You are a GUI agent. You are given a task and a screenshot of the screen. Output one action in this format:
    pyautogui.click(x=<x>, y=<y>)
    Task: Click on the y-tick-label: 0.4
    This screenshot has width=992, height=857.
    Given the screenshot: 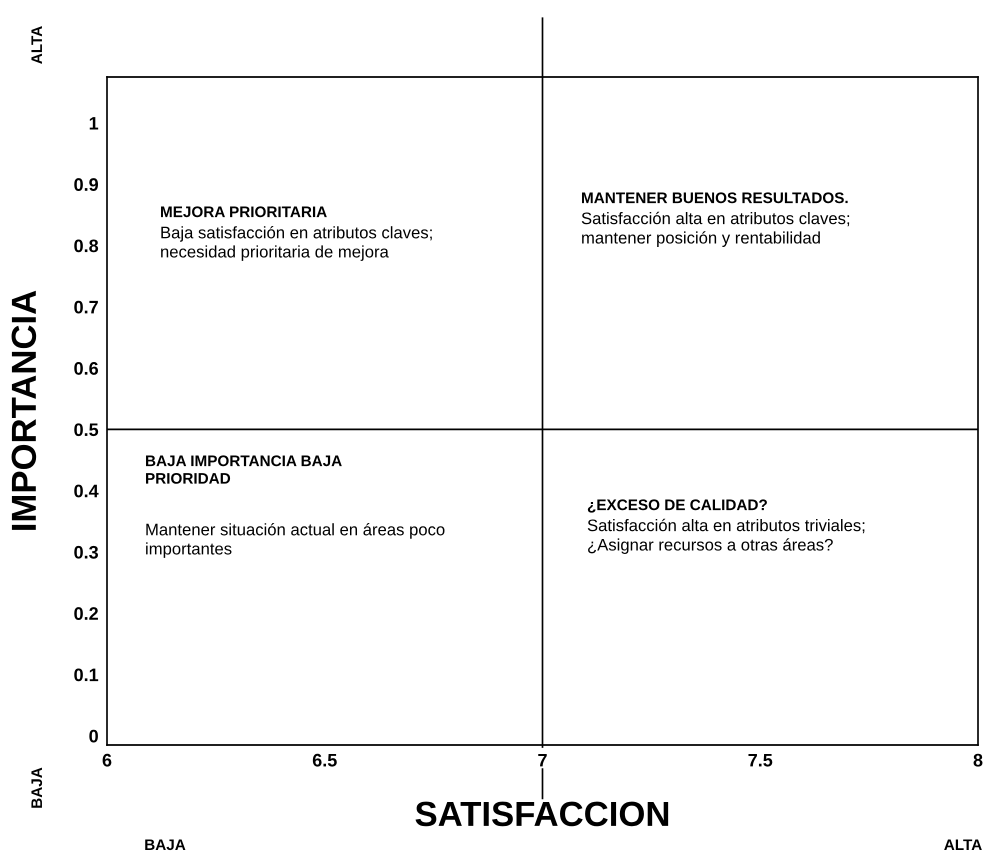 What is the action you would take?
    pyautogui.click(x=86, y=491)
    